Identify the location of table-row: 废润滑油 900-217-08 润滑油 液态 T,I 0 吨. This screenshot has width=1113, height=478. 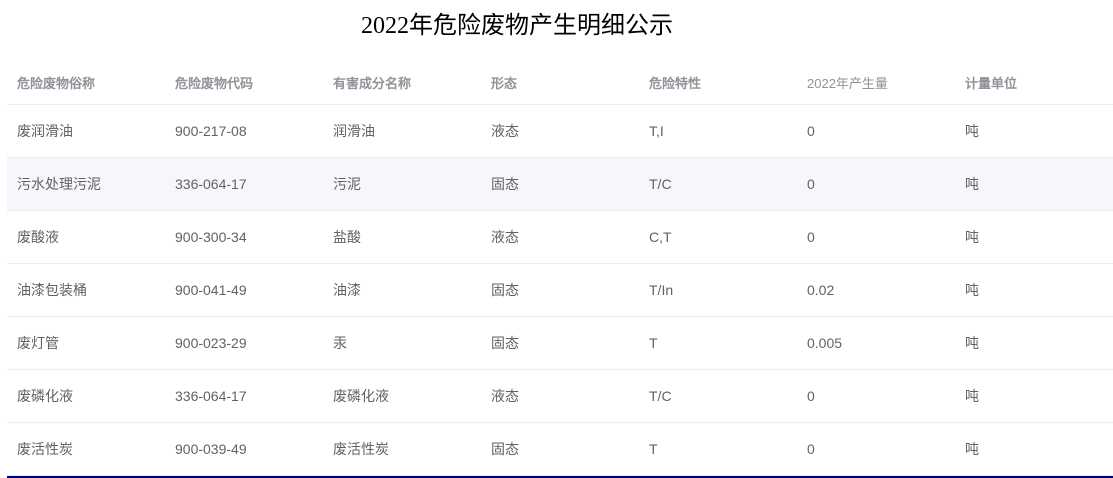
(560, 131).